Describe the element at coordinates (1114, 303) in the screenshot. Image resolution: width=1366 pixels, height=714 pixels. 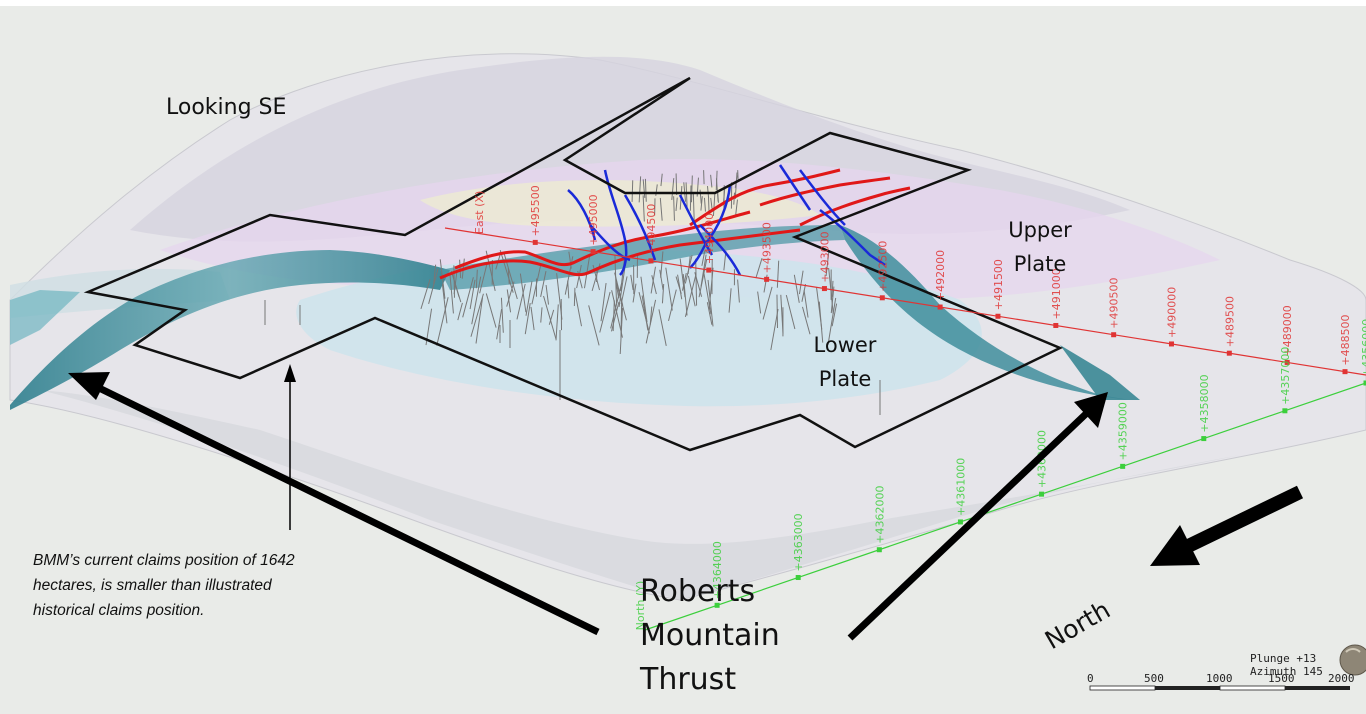
I see `east-tick-label: +490500` at that location.